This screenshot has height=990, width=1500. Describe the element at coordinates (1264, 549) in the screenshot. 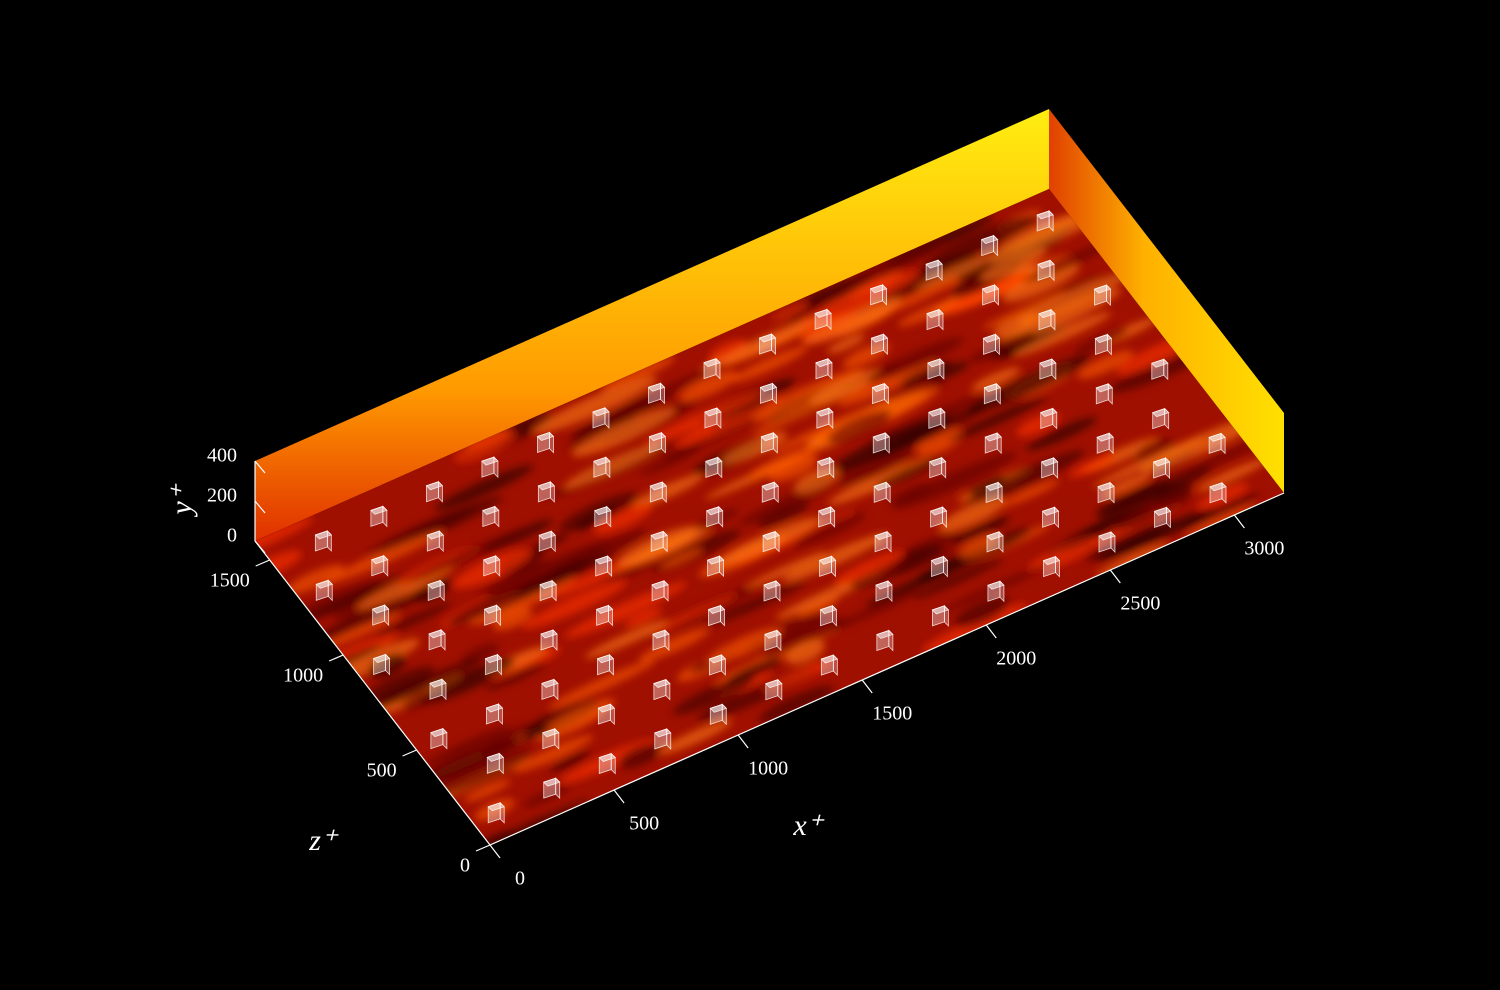

I see `x-tick-label: 3000` at that location.